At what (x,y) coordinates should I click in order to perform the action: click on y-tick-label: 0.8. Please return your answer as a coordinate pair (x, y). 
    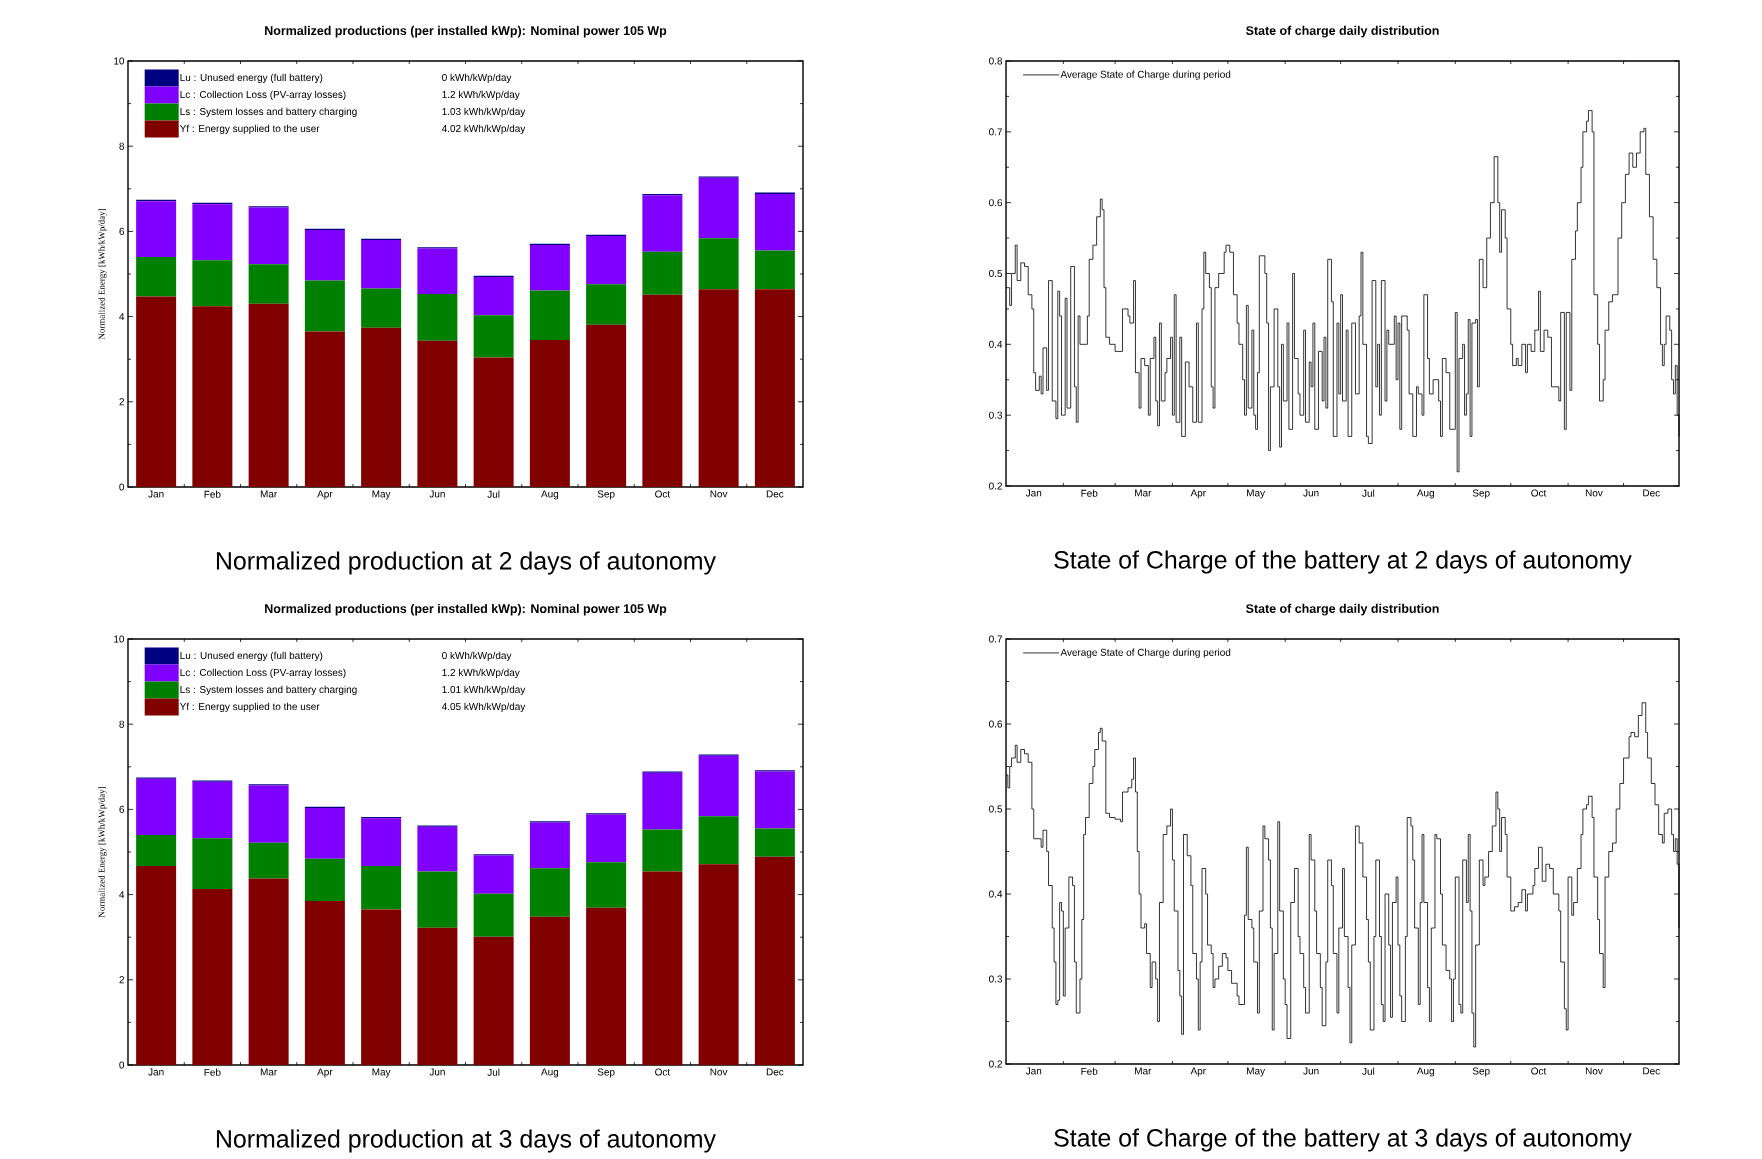
    Looking at the image, I should click on (996, 61).